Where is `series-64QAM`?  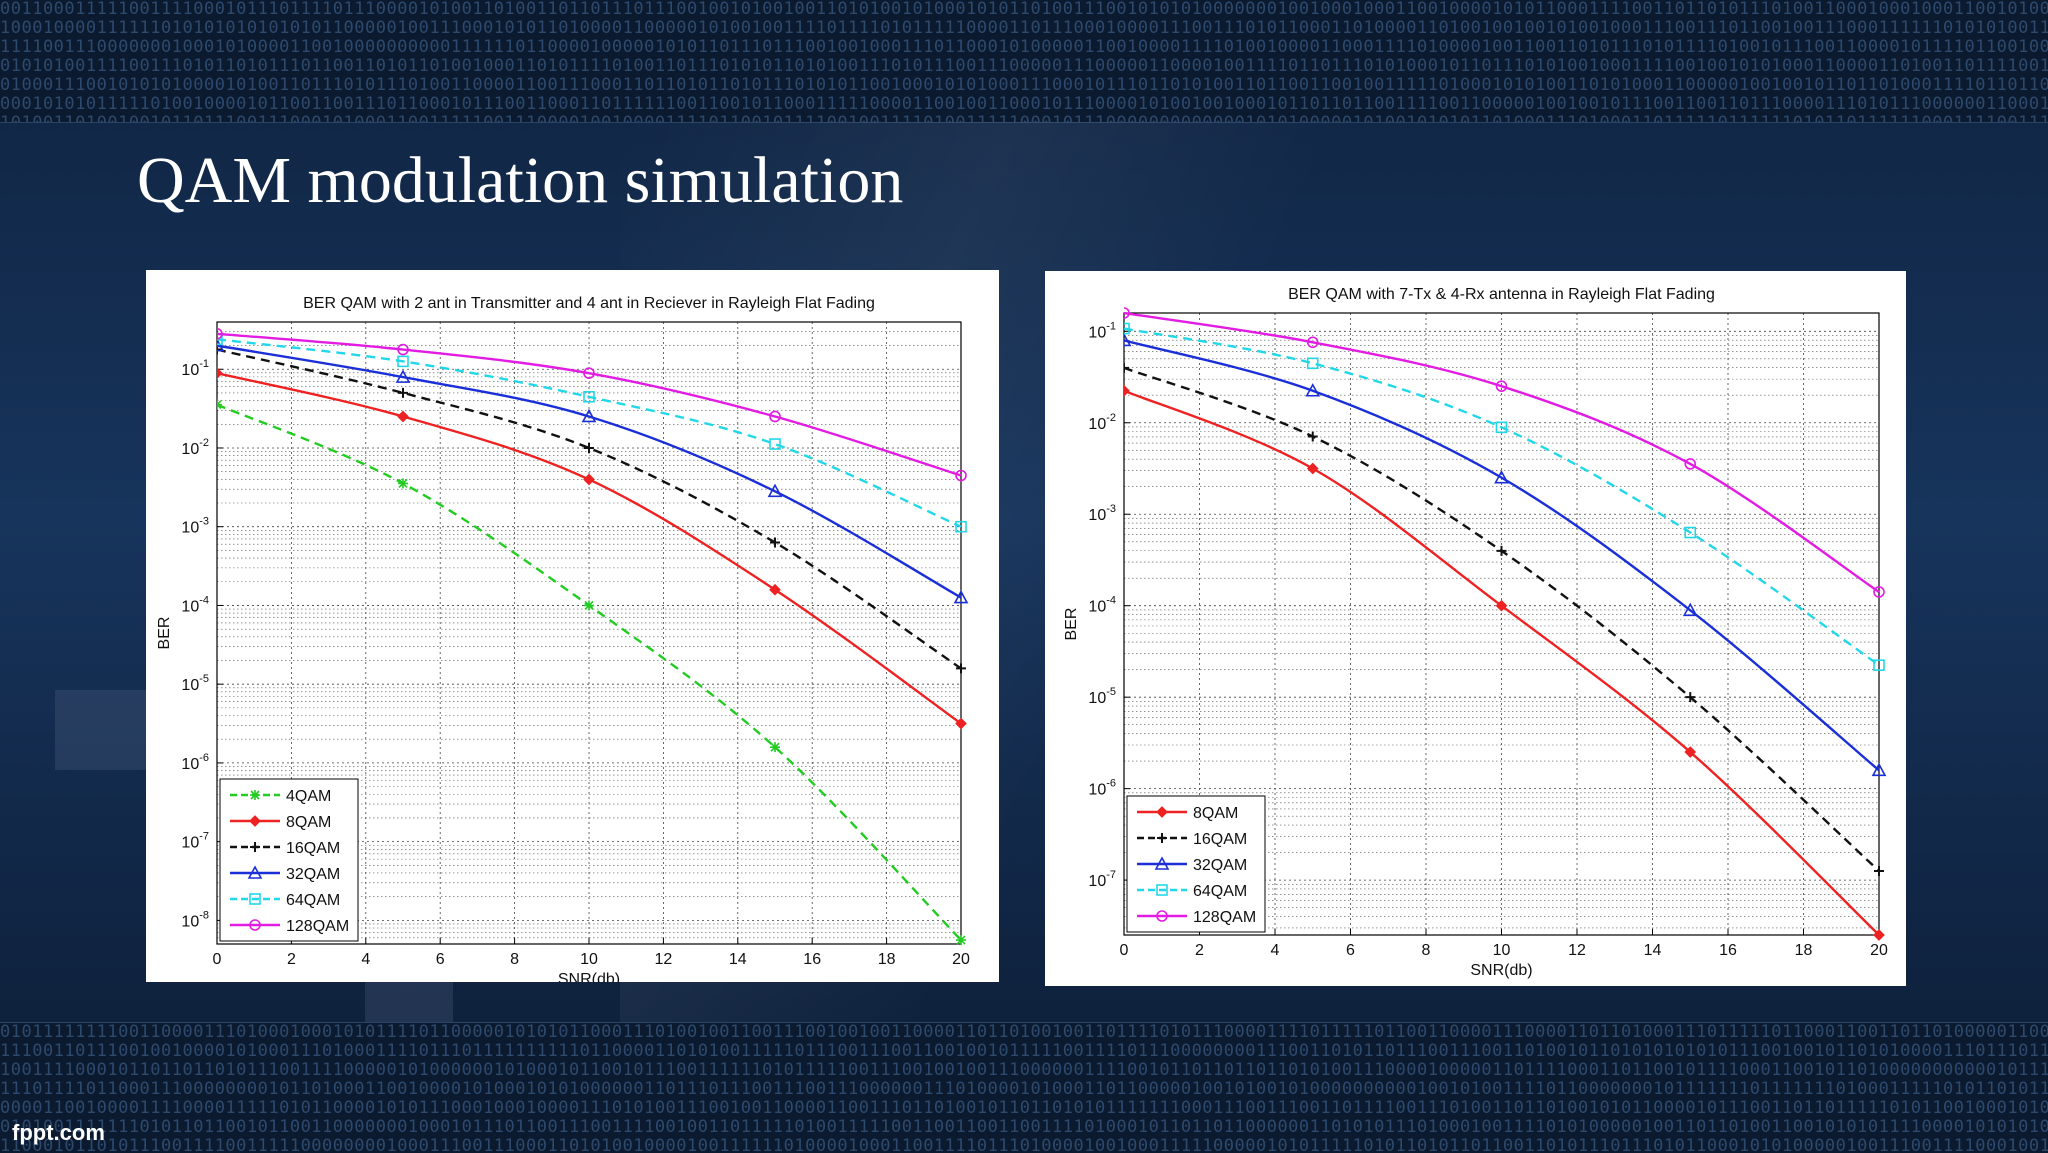
series-64QAM is located at coordinates (592, 433).